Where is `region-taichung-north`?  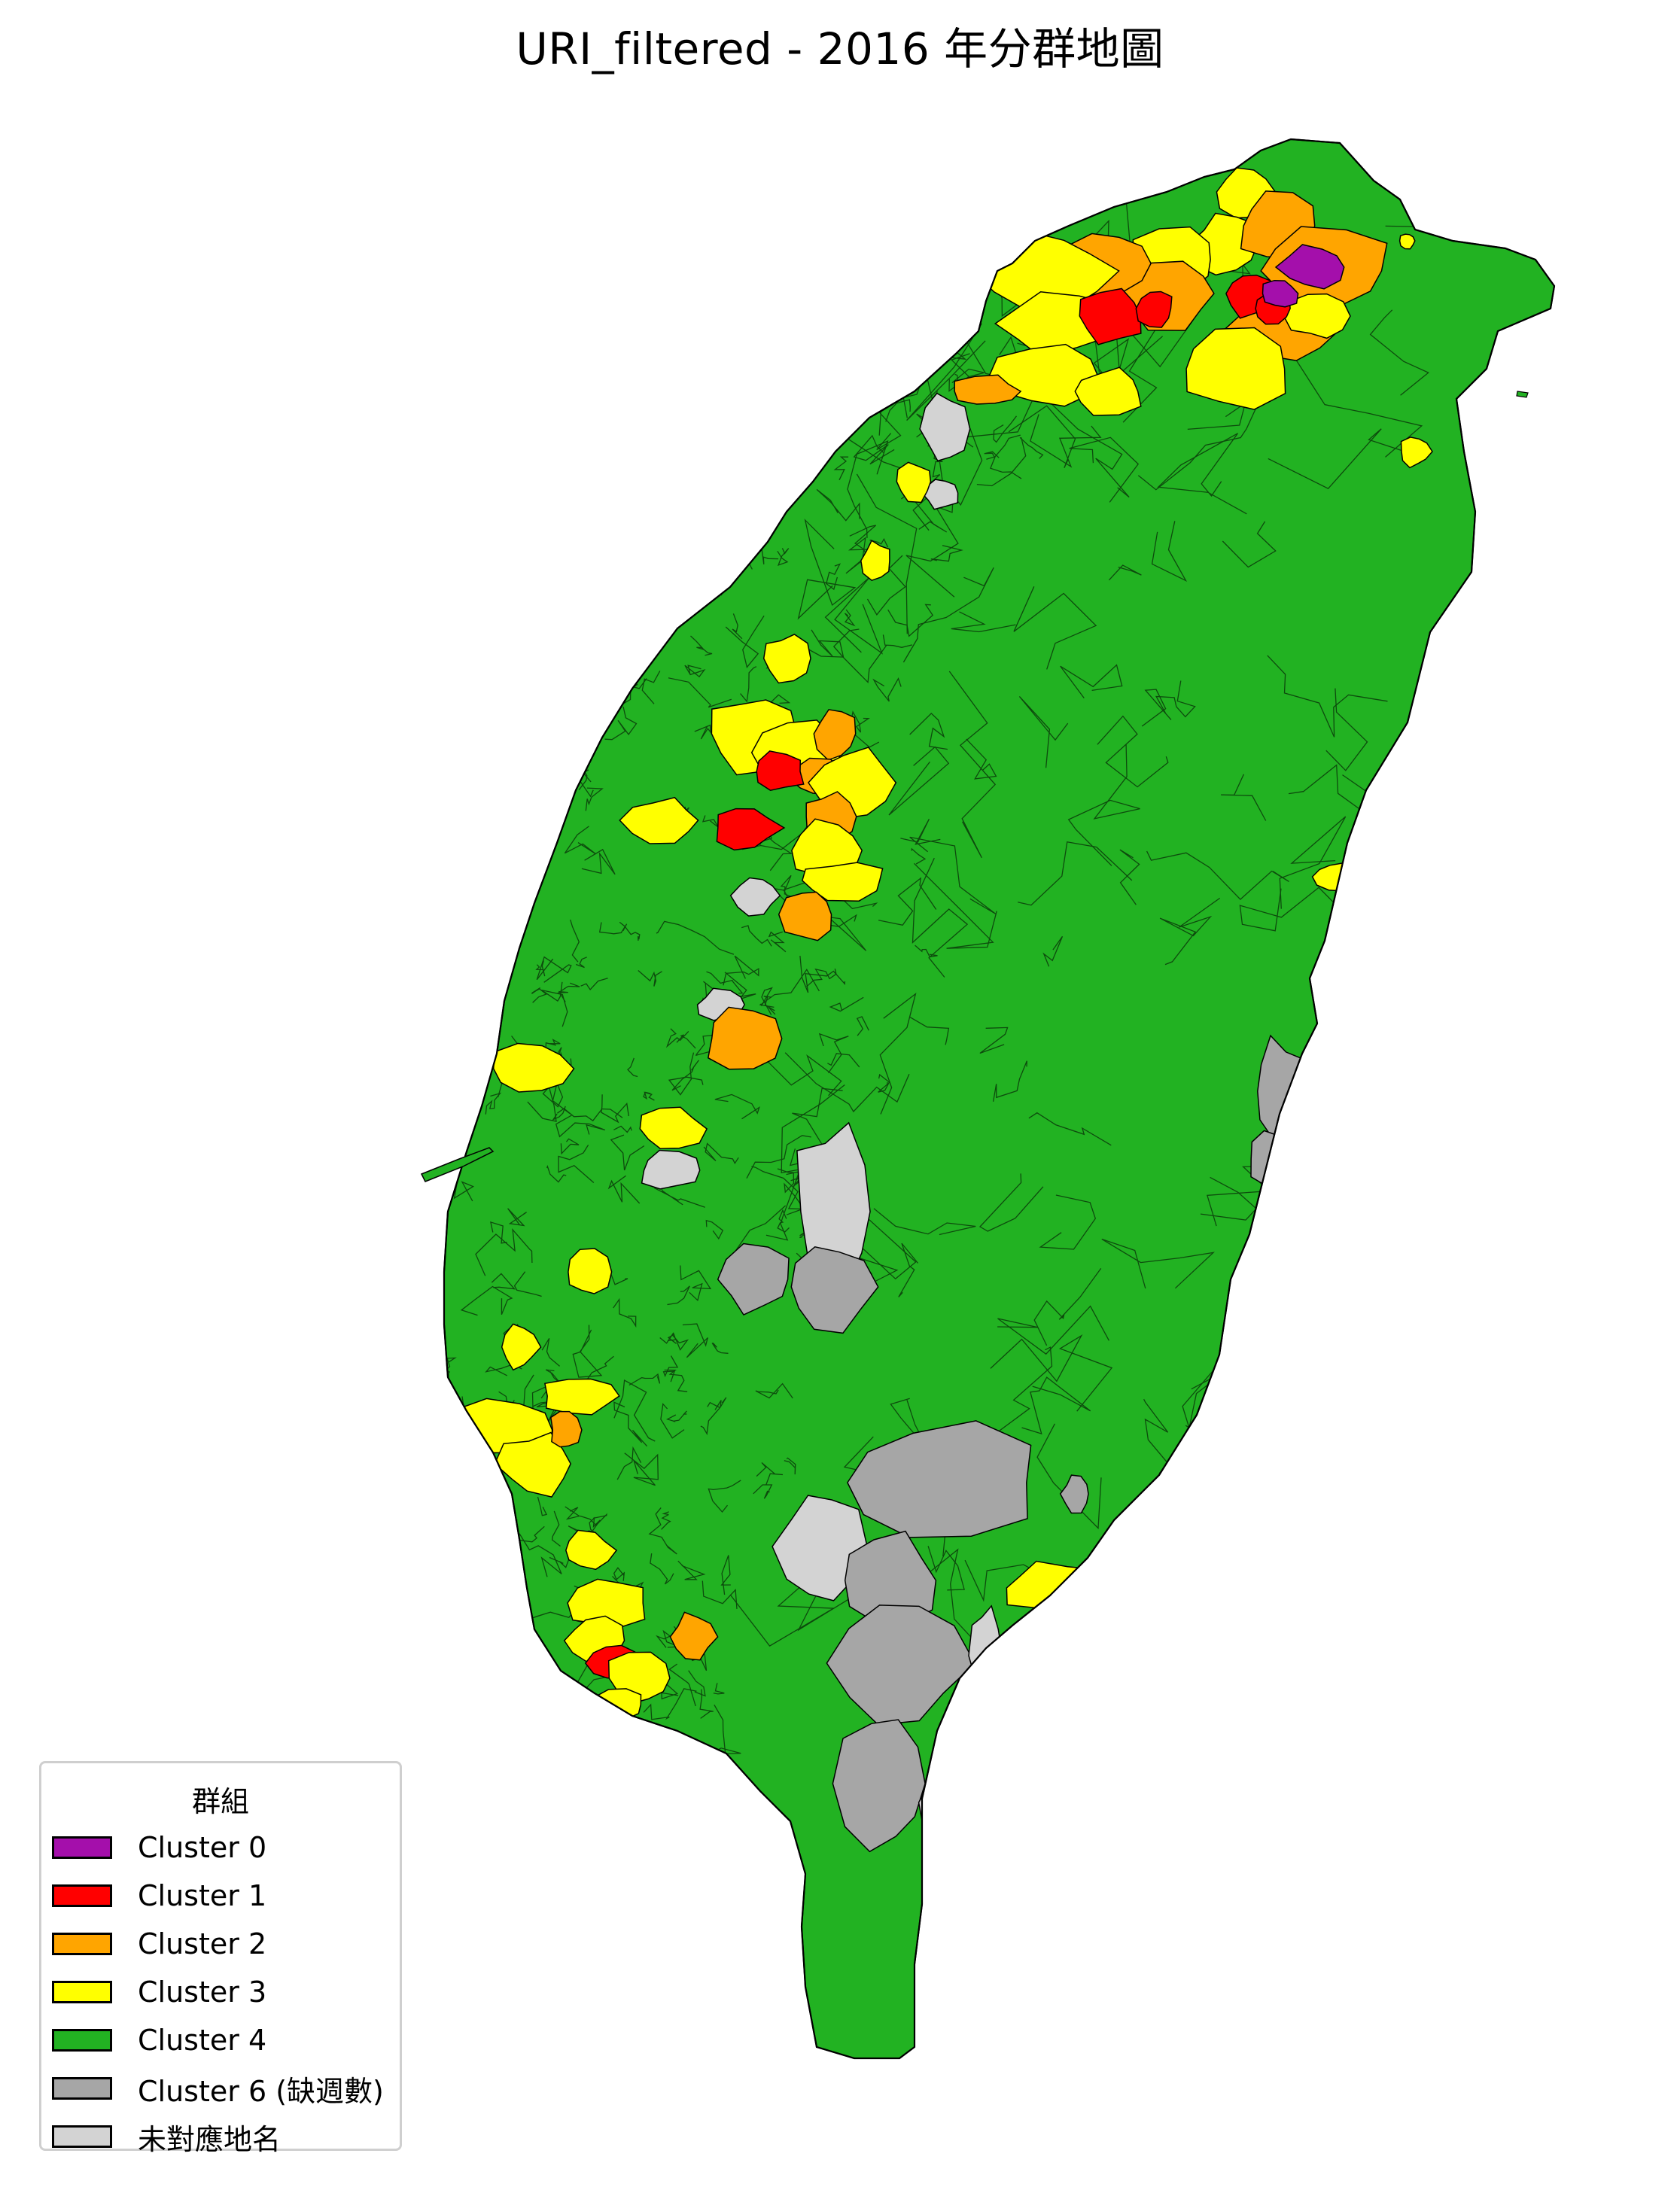
region-taichung-north is located at coordinates (786, 659).